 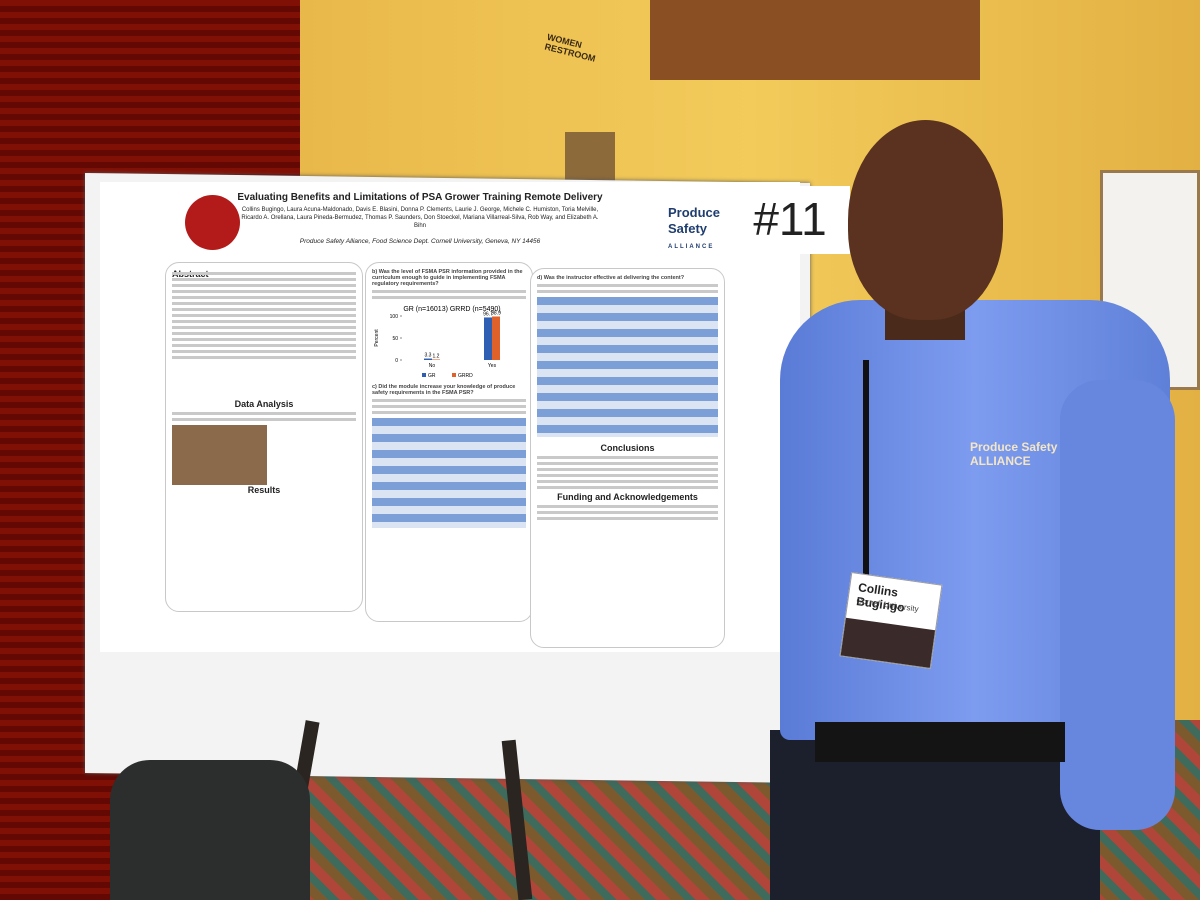 What do you see at coordinates (940, 742) in the screenshot?
I see `belt` at bounding box center [940, 742].